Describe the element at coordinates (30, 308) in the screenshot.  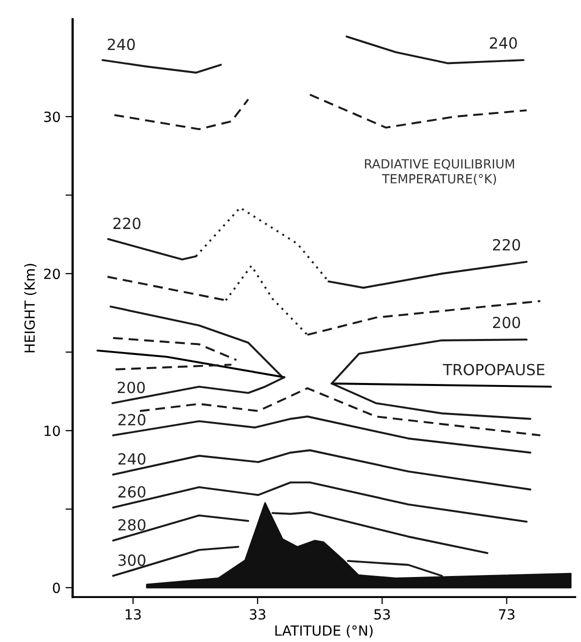
I see `y-axis-title: HEIGHT (Km)` at that location.